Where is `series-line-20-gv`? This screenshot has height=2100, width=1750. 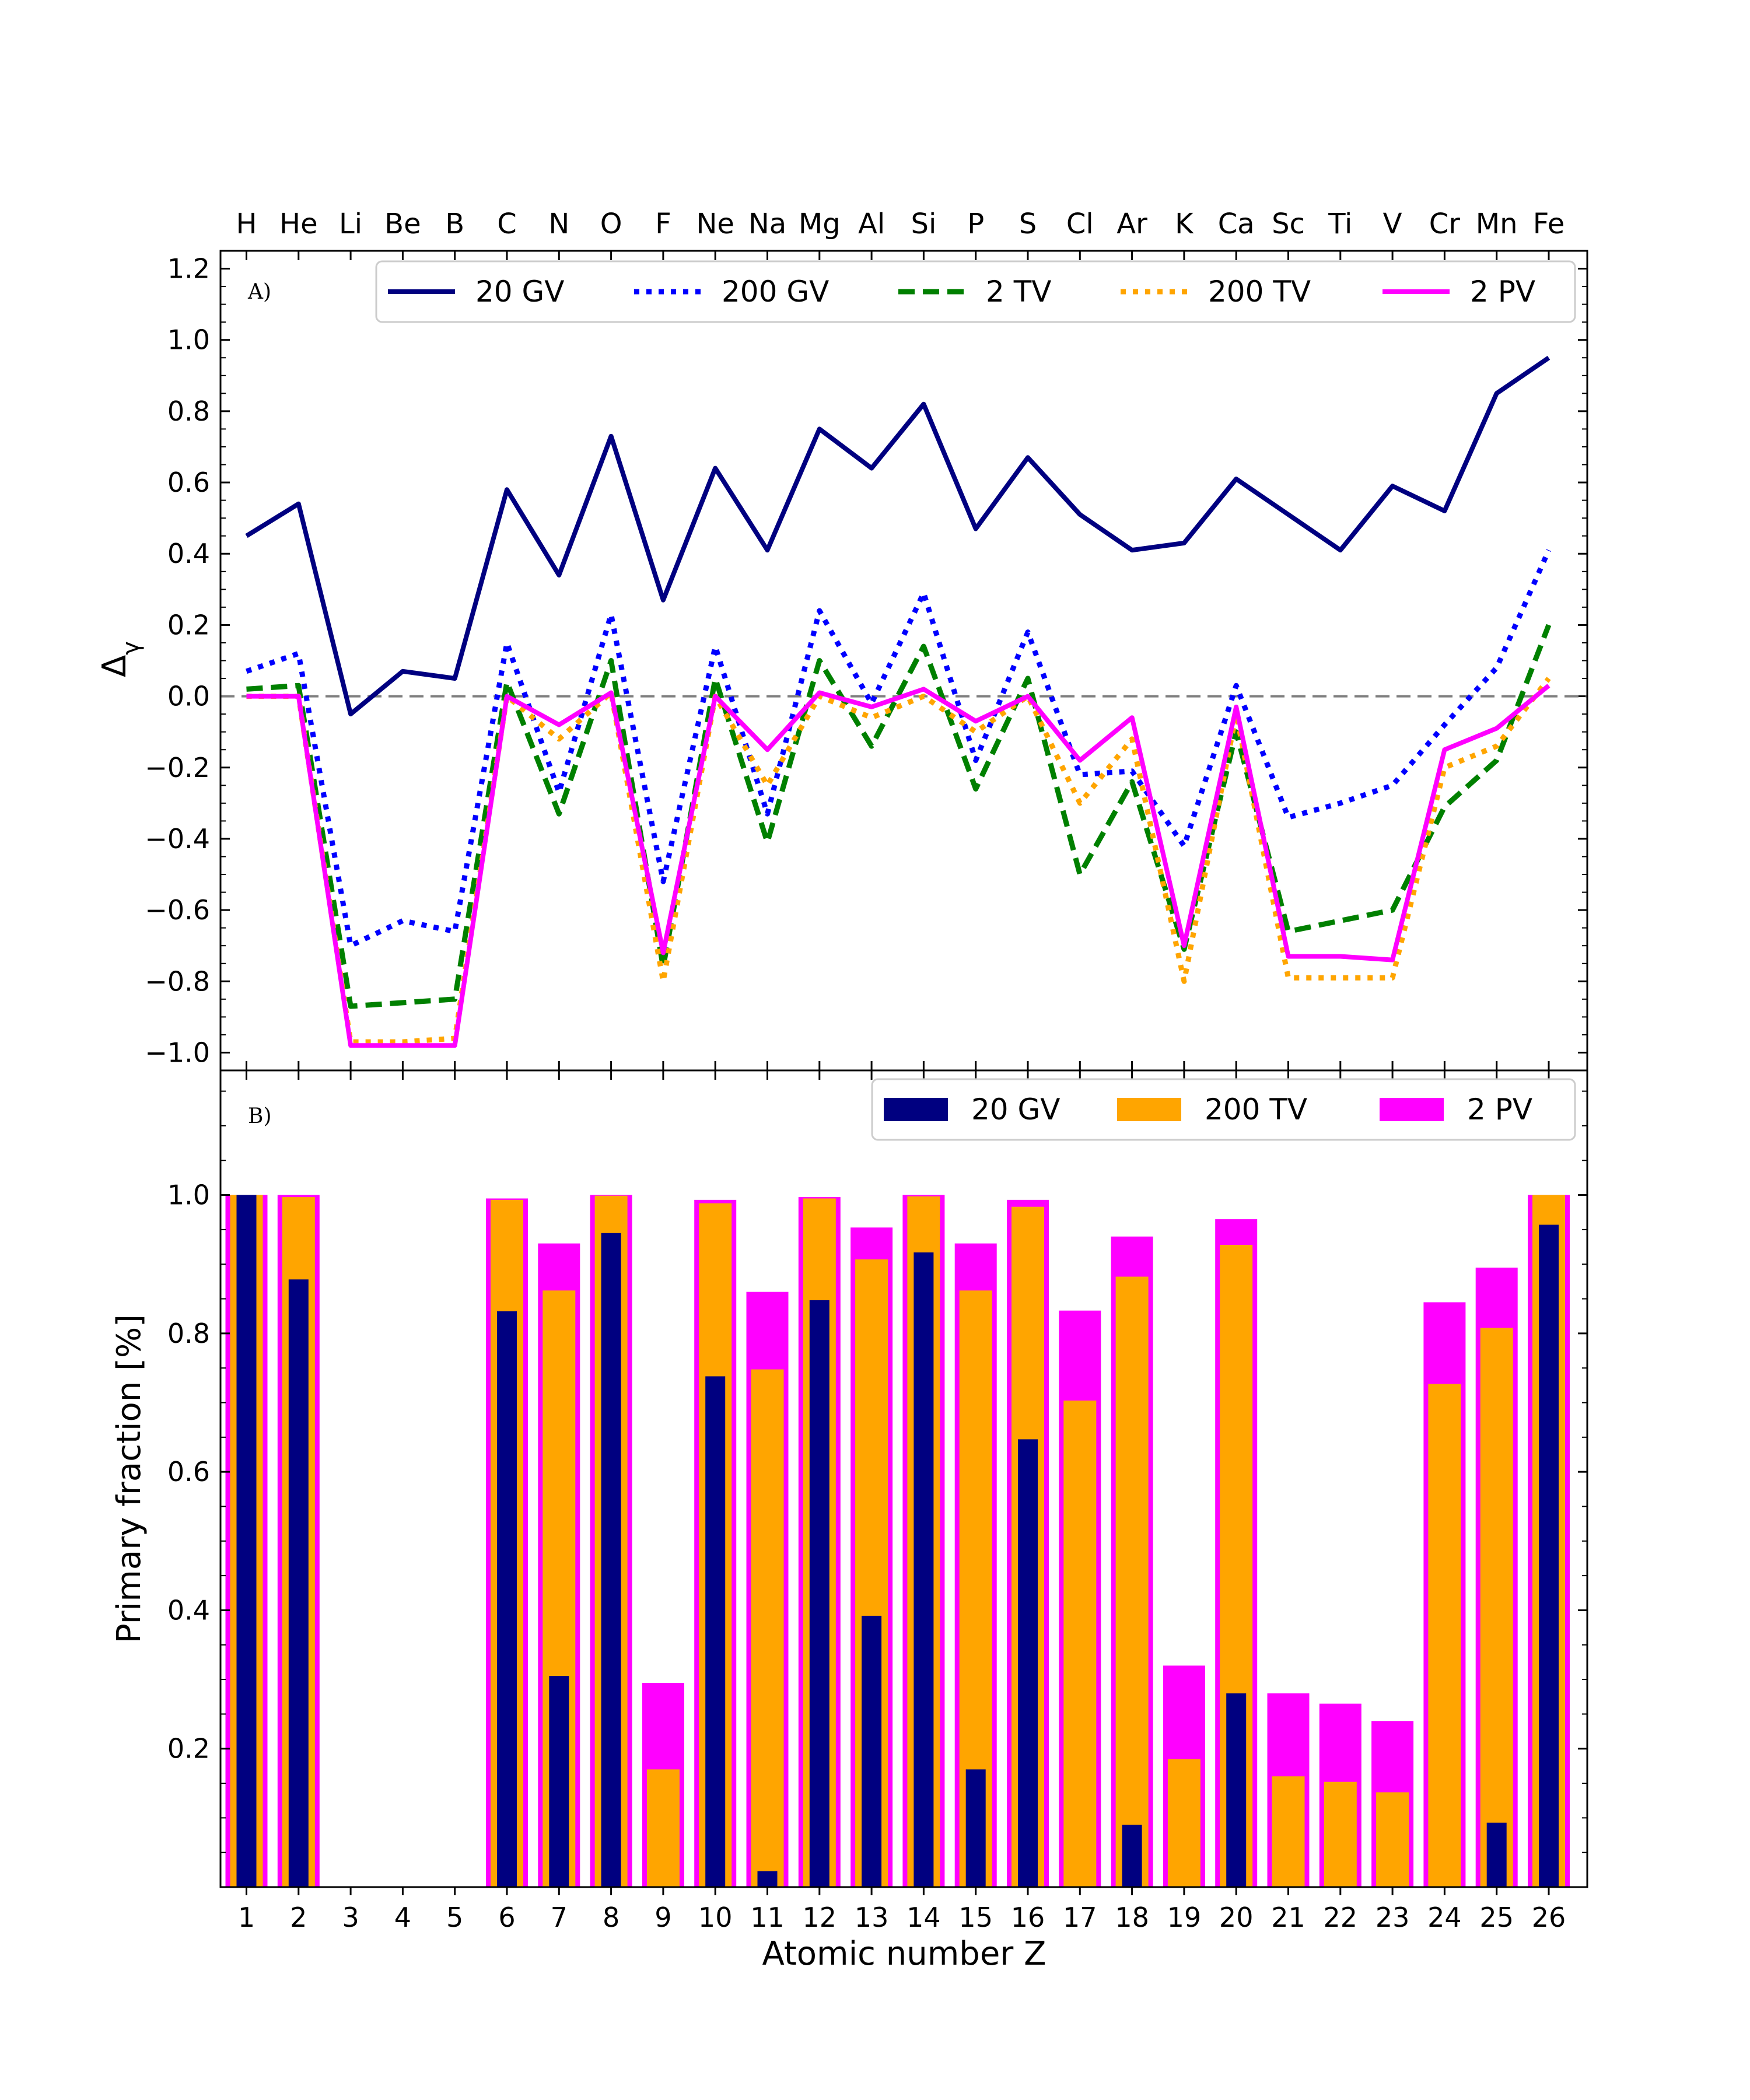
series-line-20-gv is located at coordinates (897, 536).